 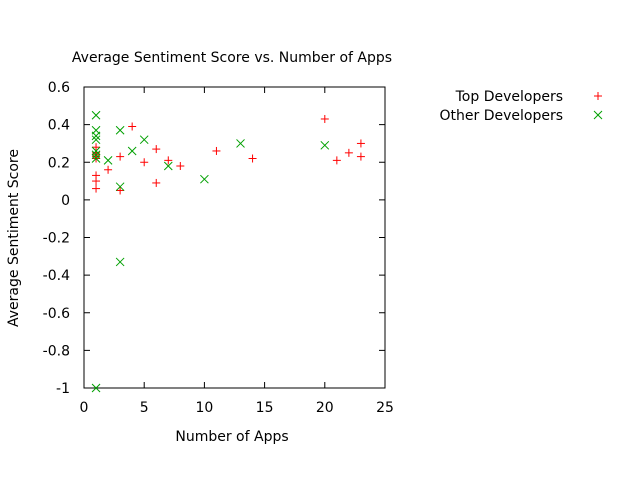 What do you see at coordinates (265, 408) in the screenshot?
I see `x-tick-label: 15` at bounding box center [265, 408].